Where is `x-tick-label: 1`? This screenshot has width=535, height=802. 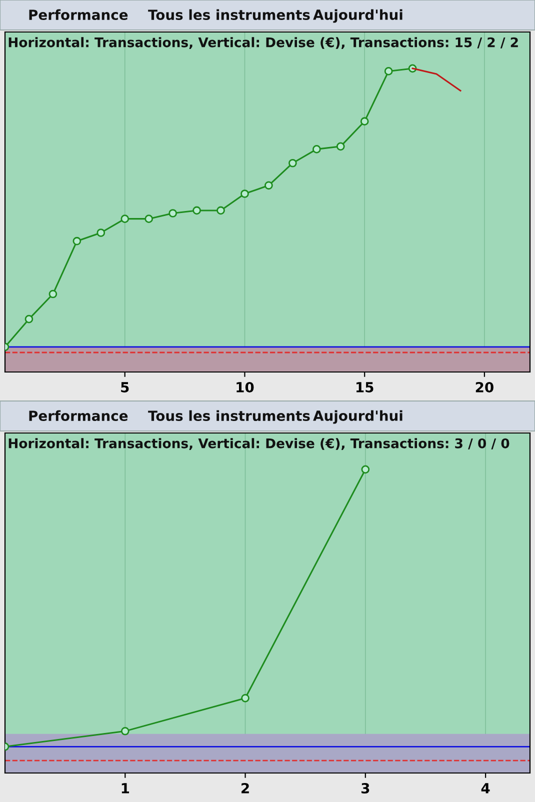
x-tick-label: 1 is located at coordinates (126, 788).